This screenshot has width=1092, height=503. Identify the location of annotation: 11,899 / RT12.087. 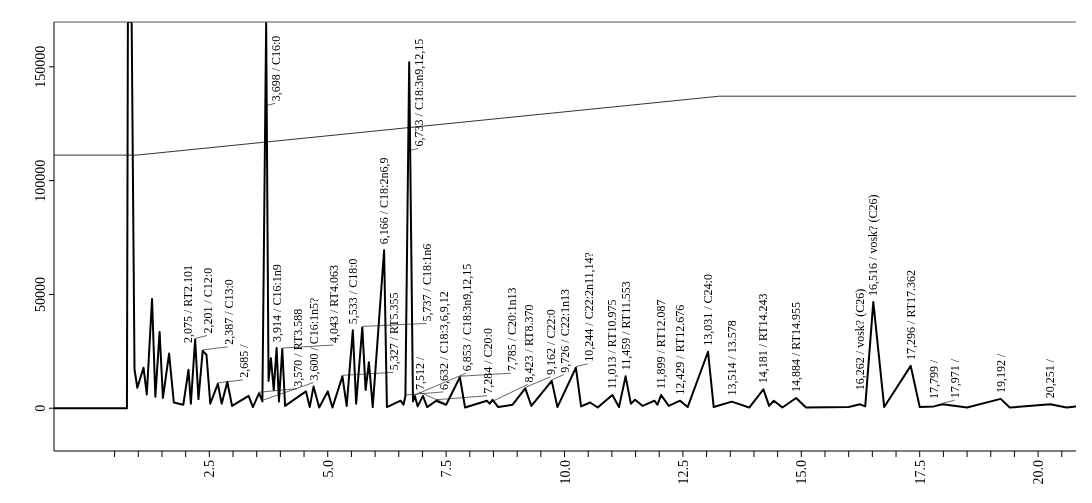
(661, 344).